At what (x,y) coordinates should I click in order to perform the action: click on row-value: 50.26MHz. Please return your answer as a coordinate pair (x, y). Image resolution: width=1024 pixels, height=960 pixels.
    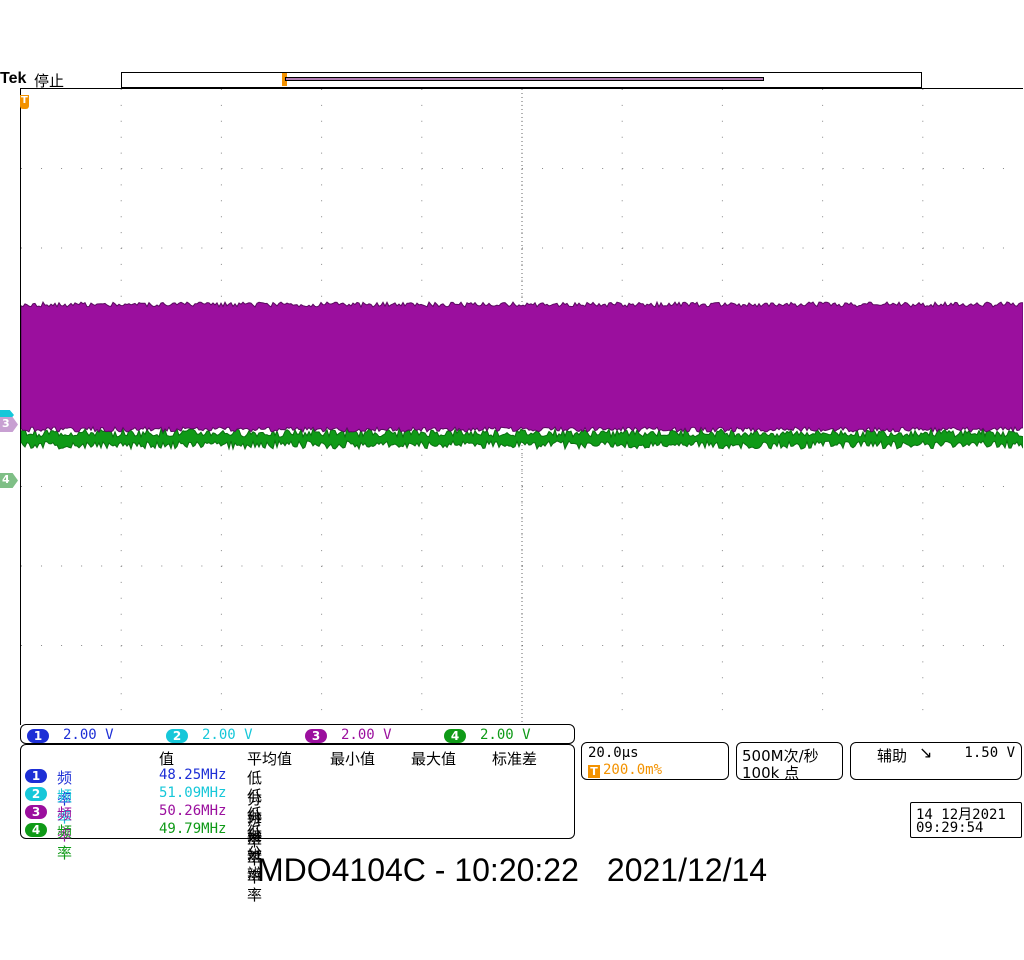
    Looking at the image, I should click on (193, 811).